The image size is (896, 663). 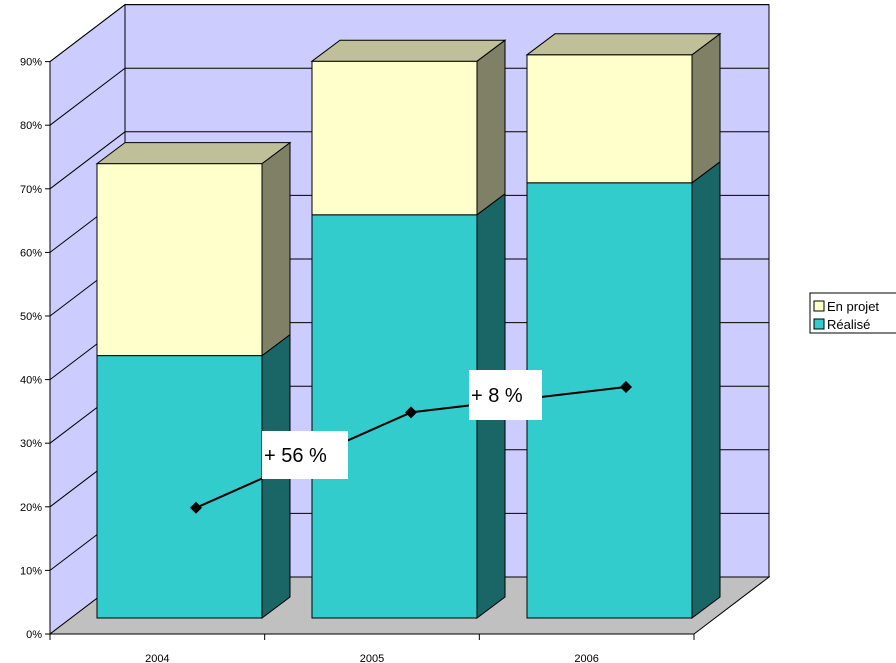 I want to click on y-tick-label: 10%, so click(x=31, y=571).